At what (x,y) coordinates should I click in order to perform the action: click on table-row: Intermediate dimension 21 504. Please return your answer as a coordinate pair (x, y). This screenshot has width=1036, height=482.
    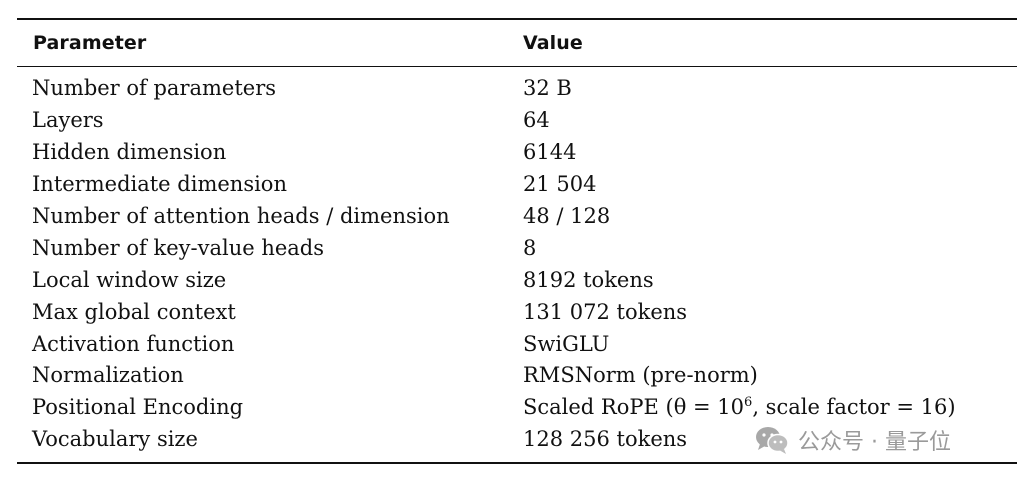
    Looking at the image, I should click on (517, 185).